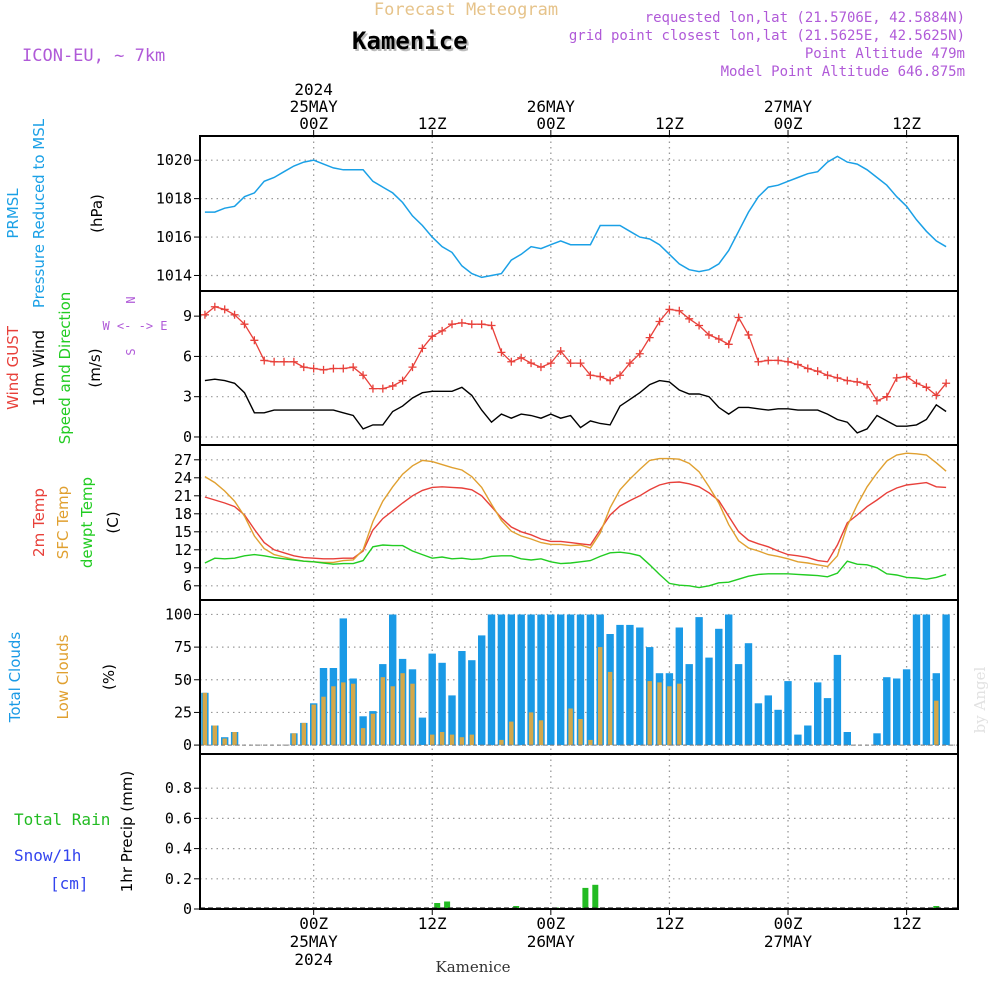  I want to click on time-label-top: 2024, so click(313, 89).